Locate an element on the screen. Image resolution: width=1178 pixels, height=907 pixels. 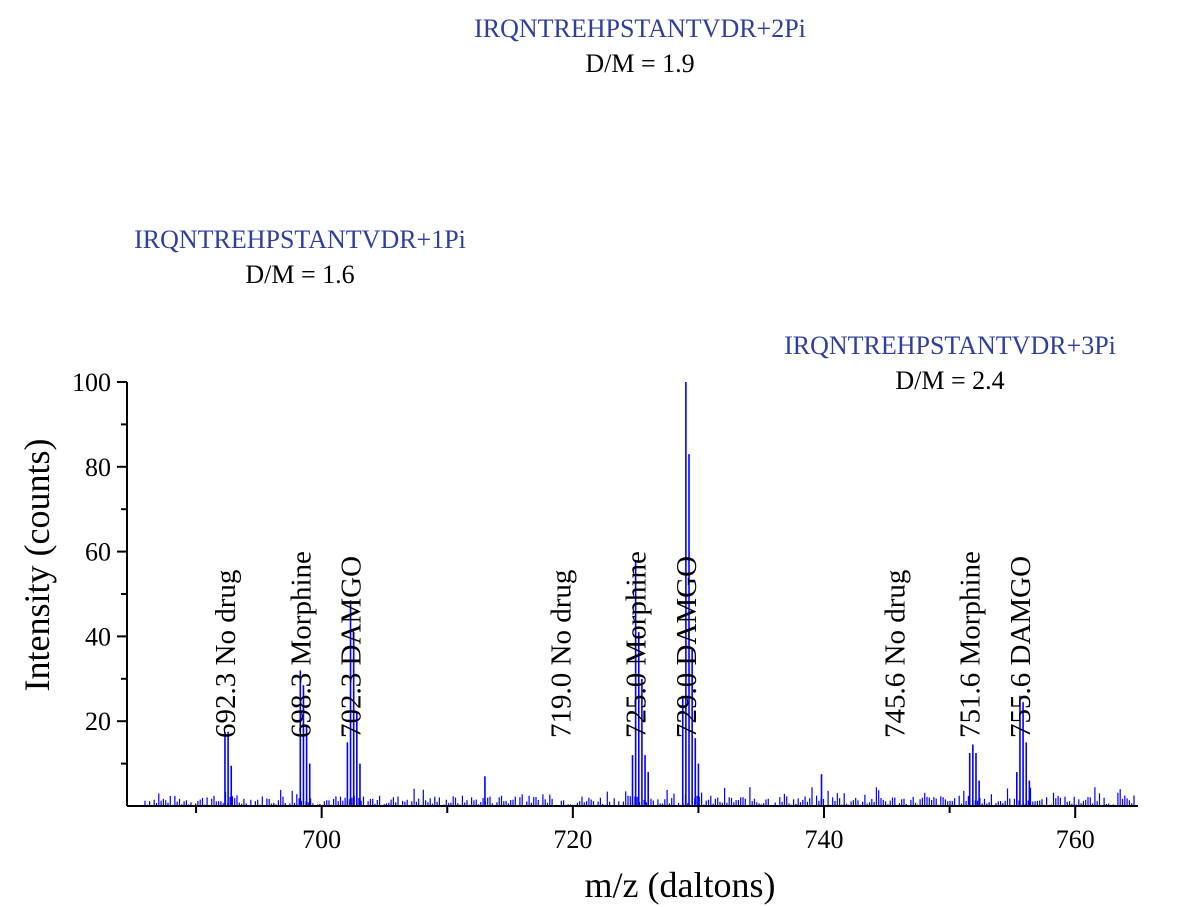
x-tick-label-0: 700 is located at coordinates (321, 839).